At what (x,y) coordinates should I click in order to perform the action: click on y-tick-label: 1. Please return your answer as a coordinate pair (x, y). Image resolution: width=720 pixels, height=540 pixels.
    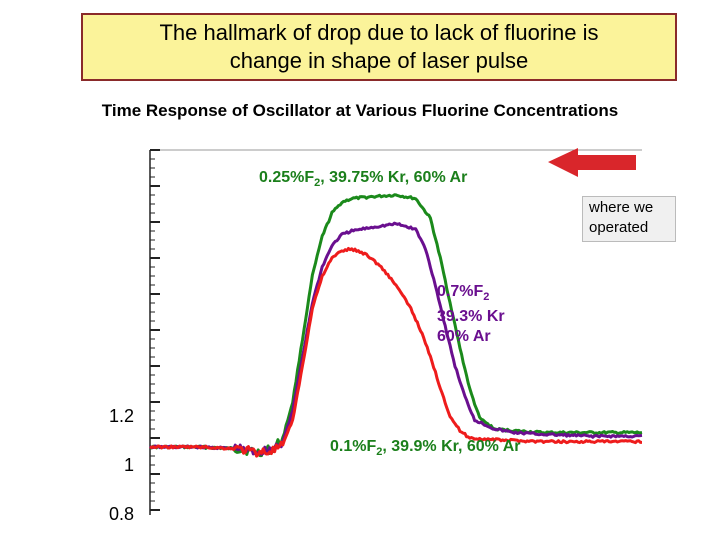
    Looking at the image, I should click on (128, 465).